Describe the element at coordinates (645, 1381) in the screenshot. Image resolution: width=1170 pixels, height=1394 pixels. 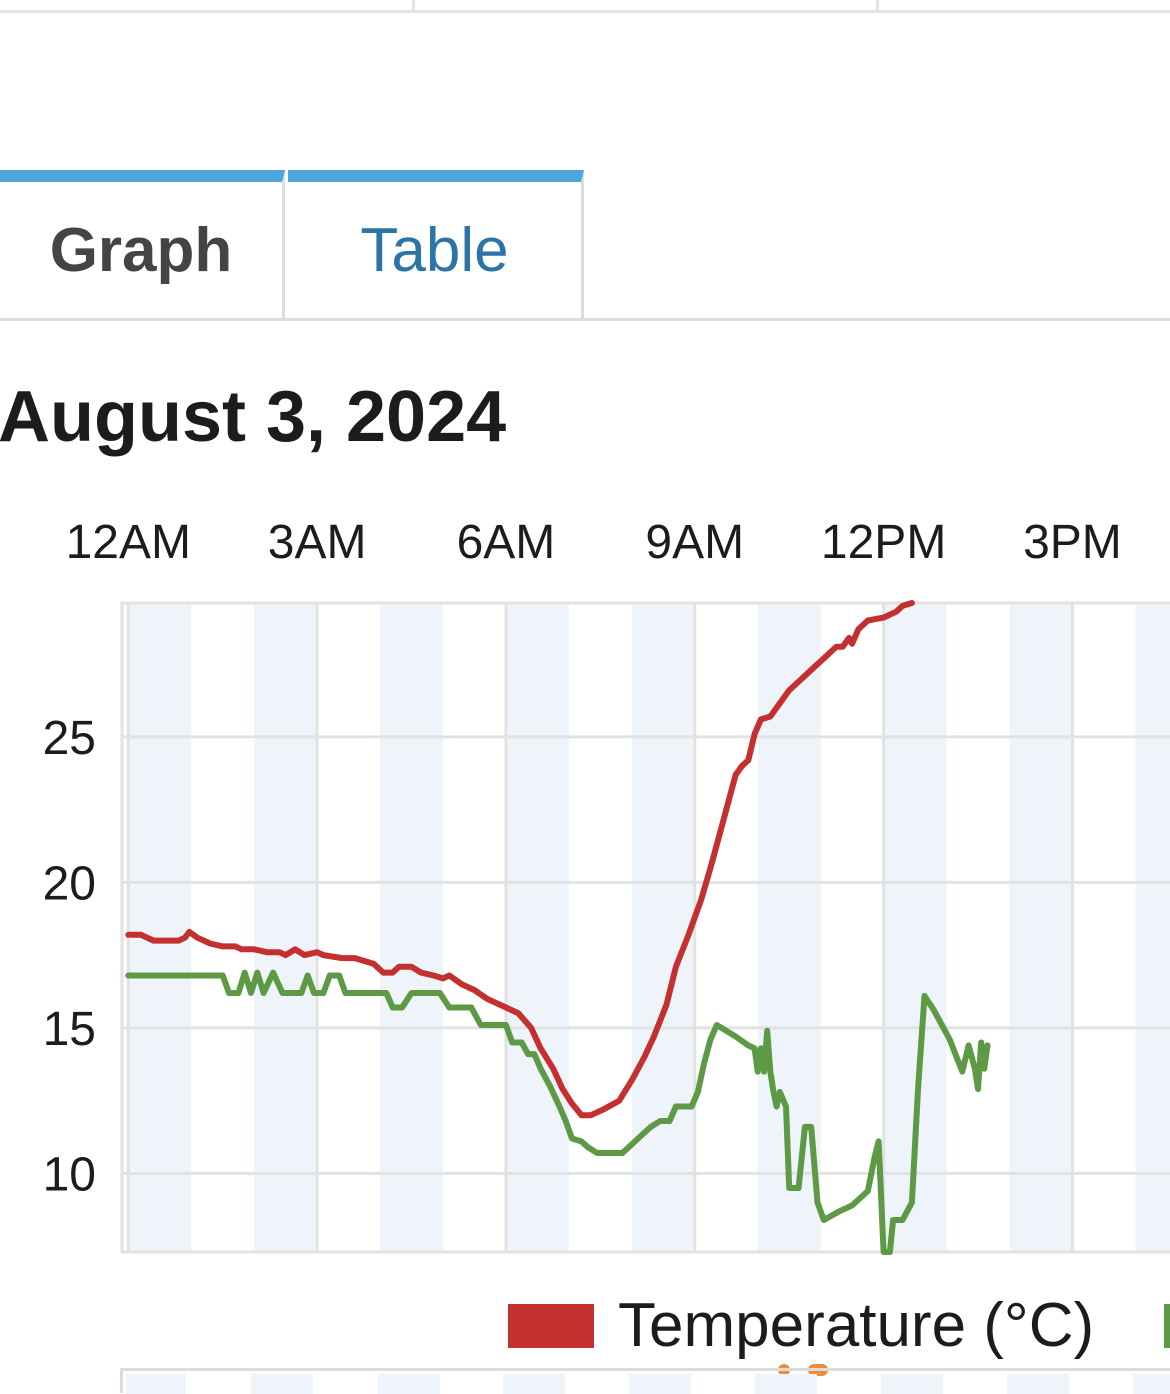
I see `next-chart-preview` at that location.